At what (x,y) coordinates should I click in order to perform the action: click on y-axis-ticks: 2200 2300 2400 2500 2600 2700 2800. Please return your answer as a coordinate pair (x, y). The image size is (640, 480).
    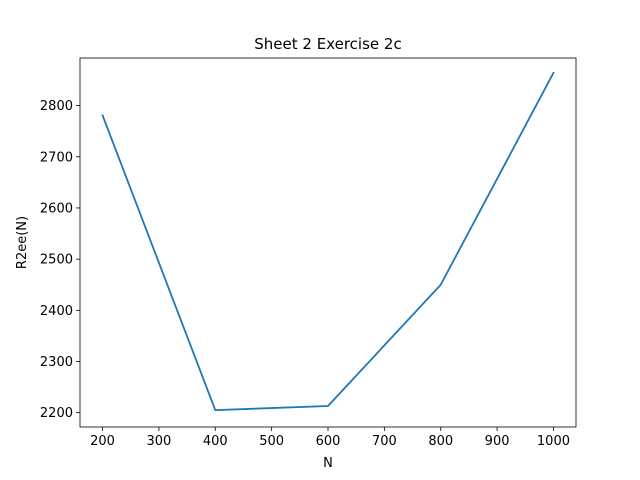
    Looking at the image, I should click on (60, 260).